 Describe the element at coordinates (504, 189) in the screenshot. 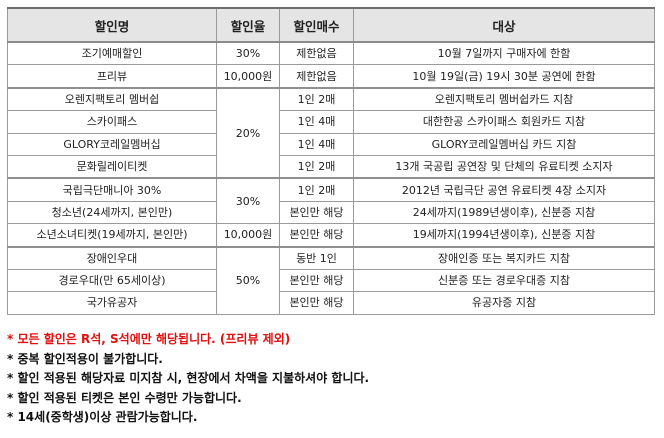

I see `discount-target: 2012년 국립극단 공연 유료티켓 4장 소지자` at that location.